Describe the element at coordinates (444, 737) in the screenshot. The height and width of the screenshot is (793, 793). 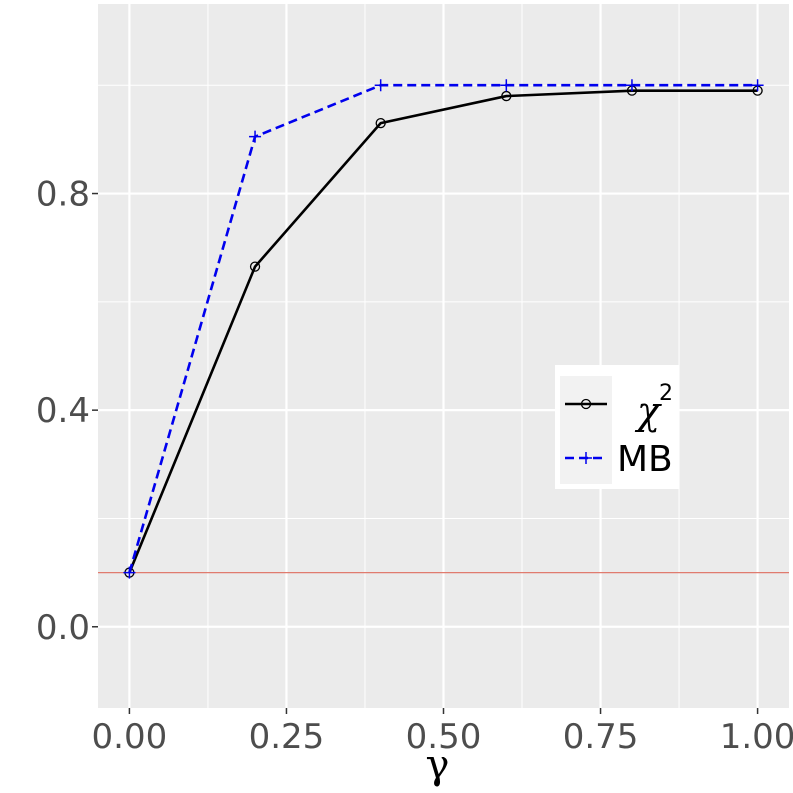
I see `x-tick-label: 0.50` at that location.